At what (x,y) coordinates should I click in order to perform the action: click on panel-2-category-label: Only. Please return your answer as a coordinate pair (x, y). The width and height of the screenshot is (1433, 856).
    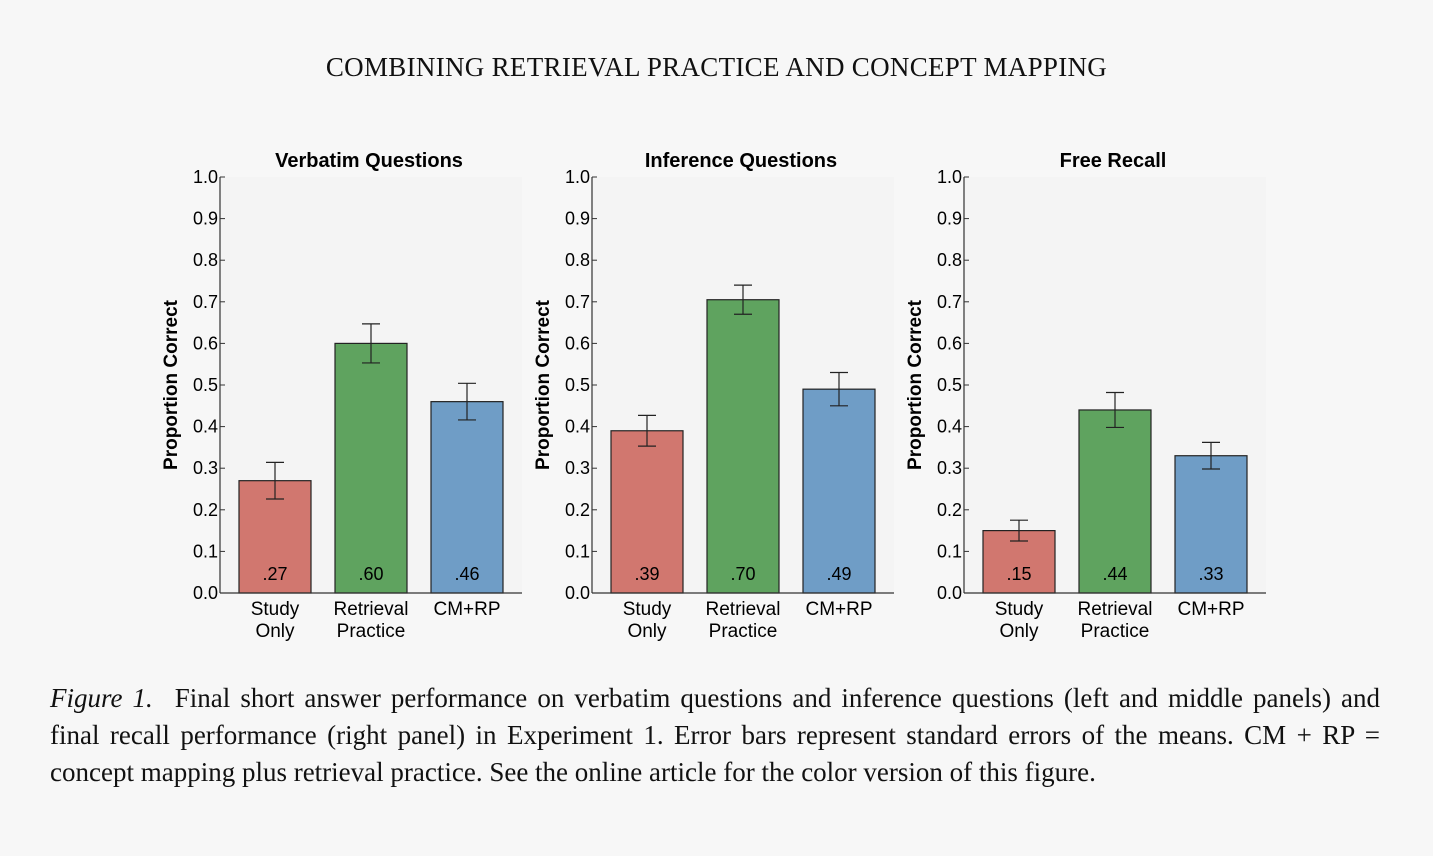
    Looking at the image, I should click on (647, 631).